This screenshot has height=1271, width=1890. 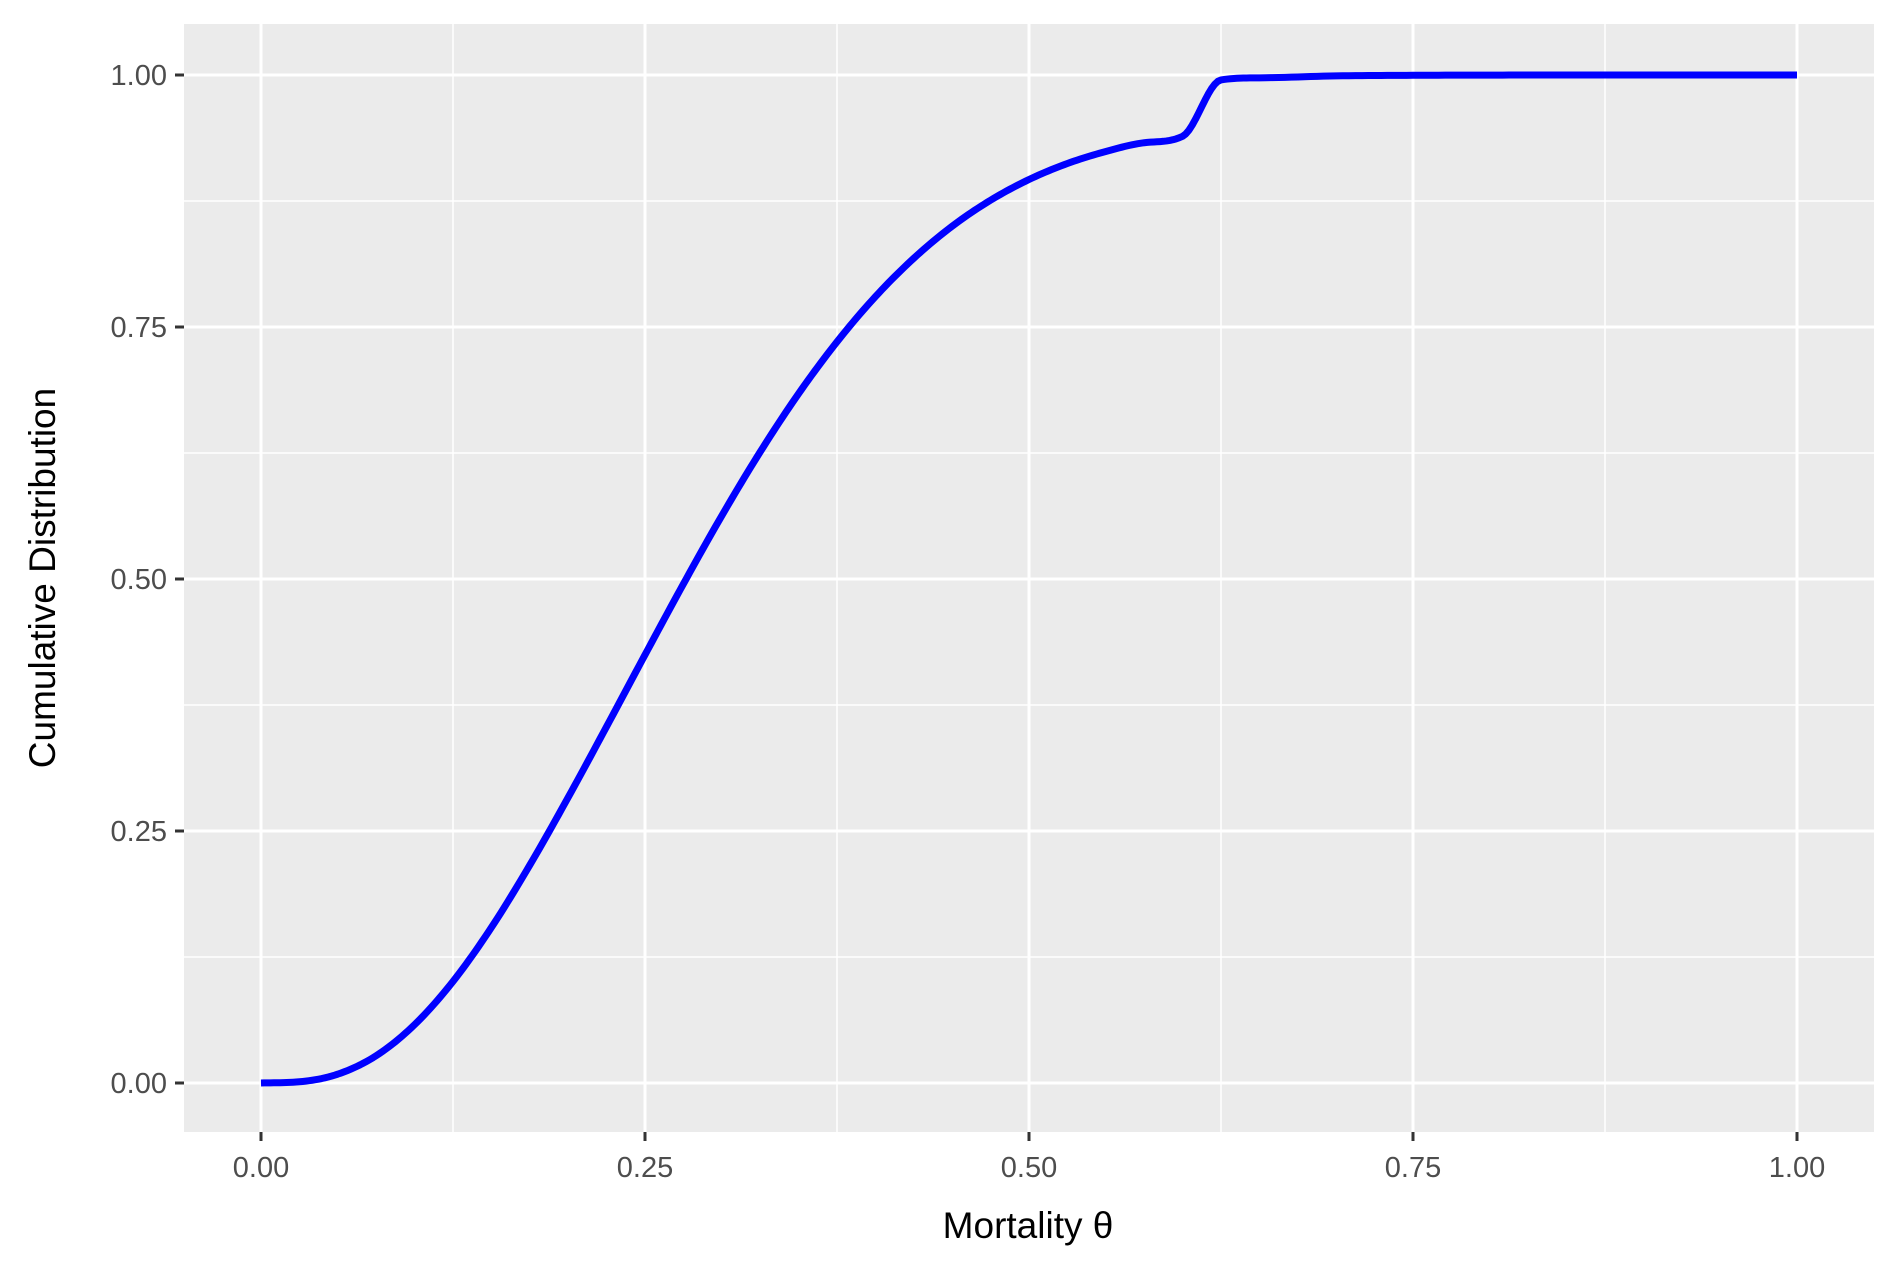 What do you see at coordinates (261, 1168) in the screenshot?
I see `x-tick-label: 0.00` at bounding box center [261, 1168].